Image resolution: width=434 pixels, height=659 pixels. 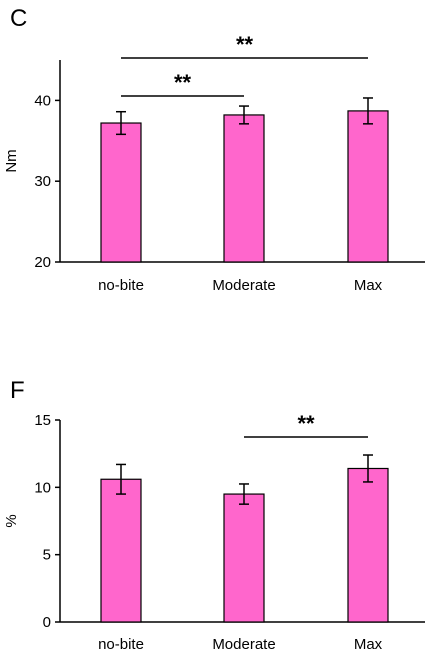 I want to click on chart-2-y-tick-label: 15, so click(x=42, y=420).